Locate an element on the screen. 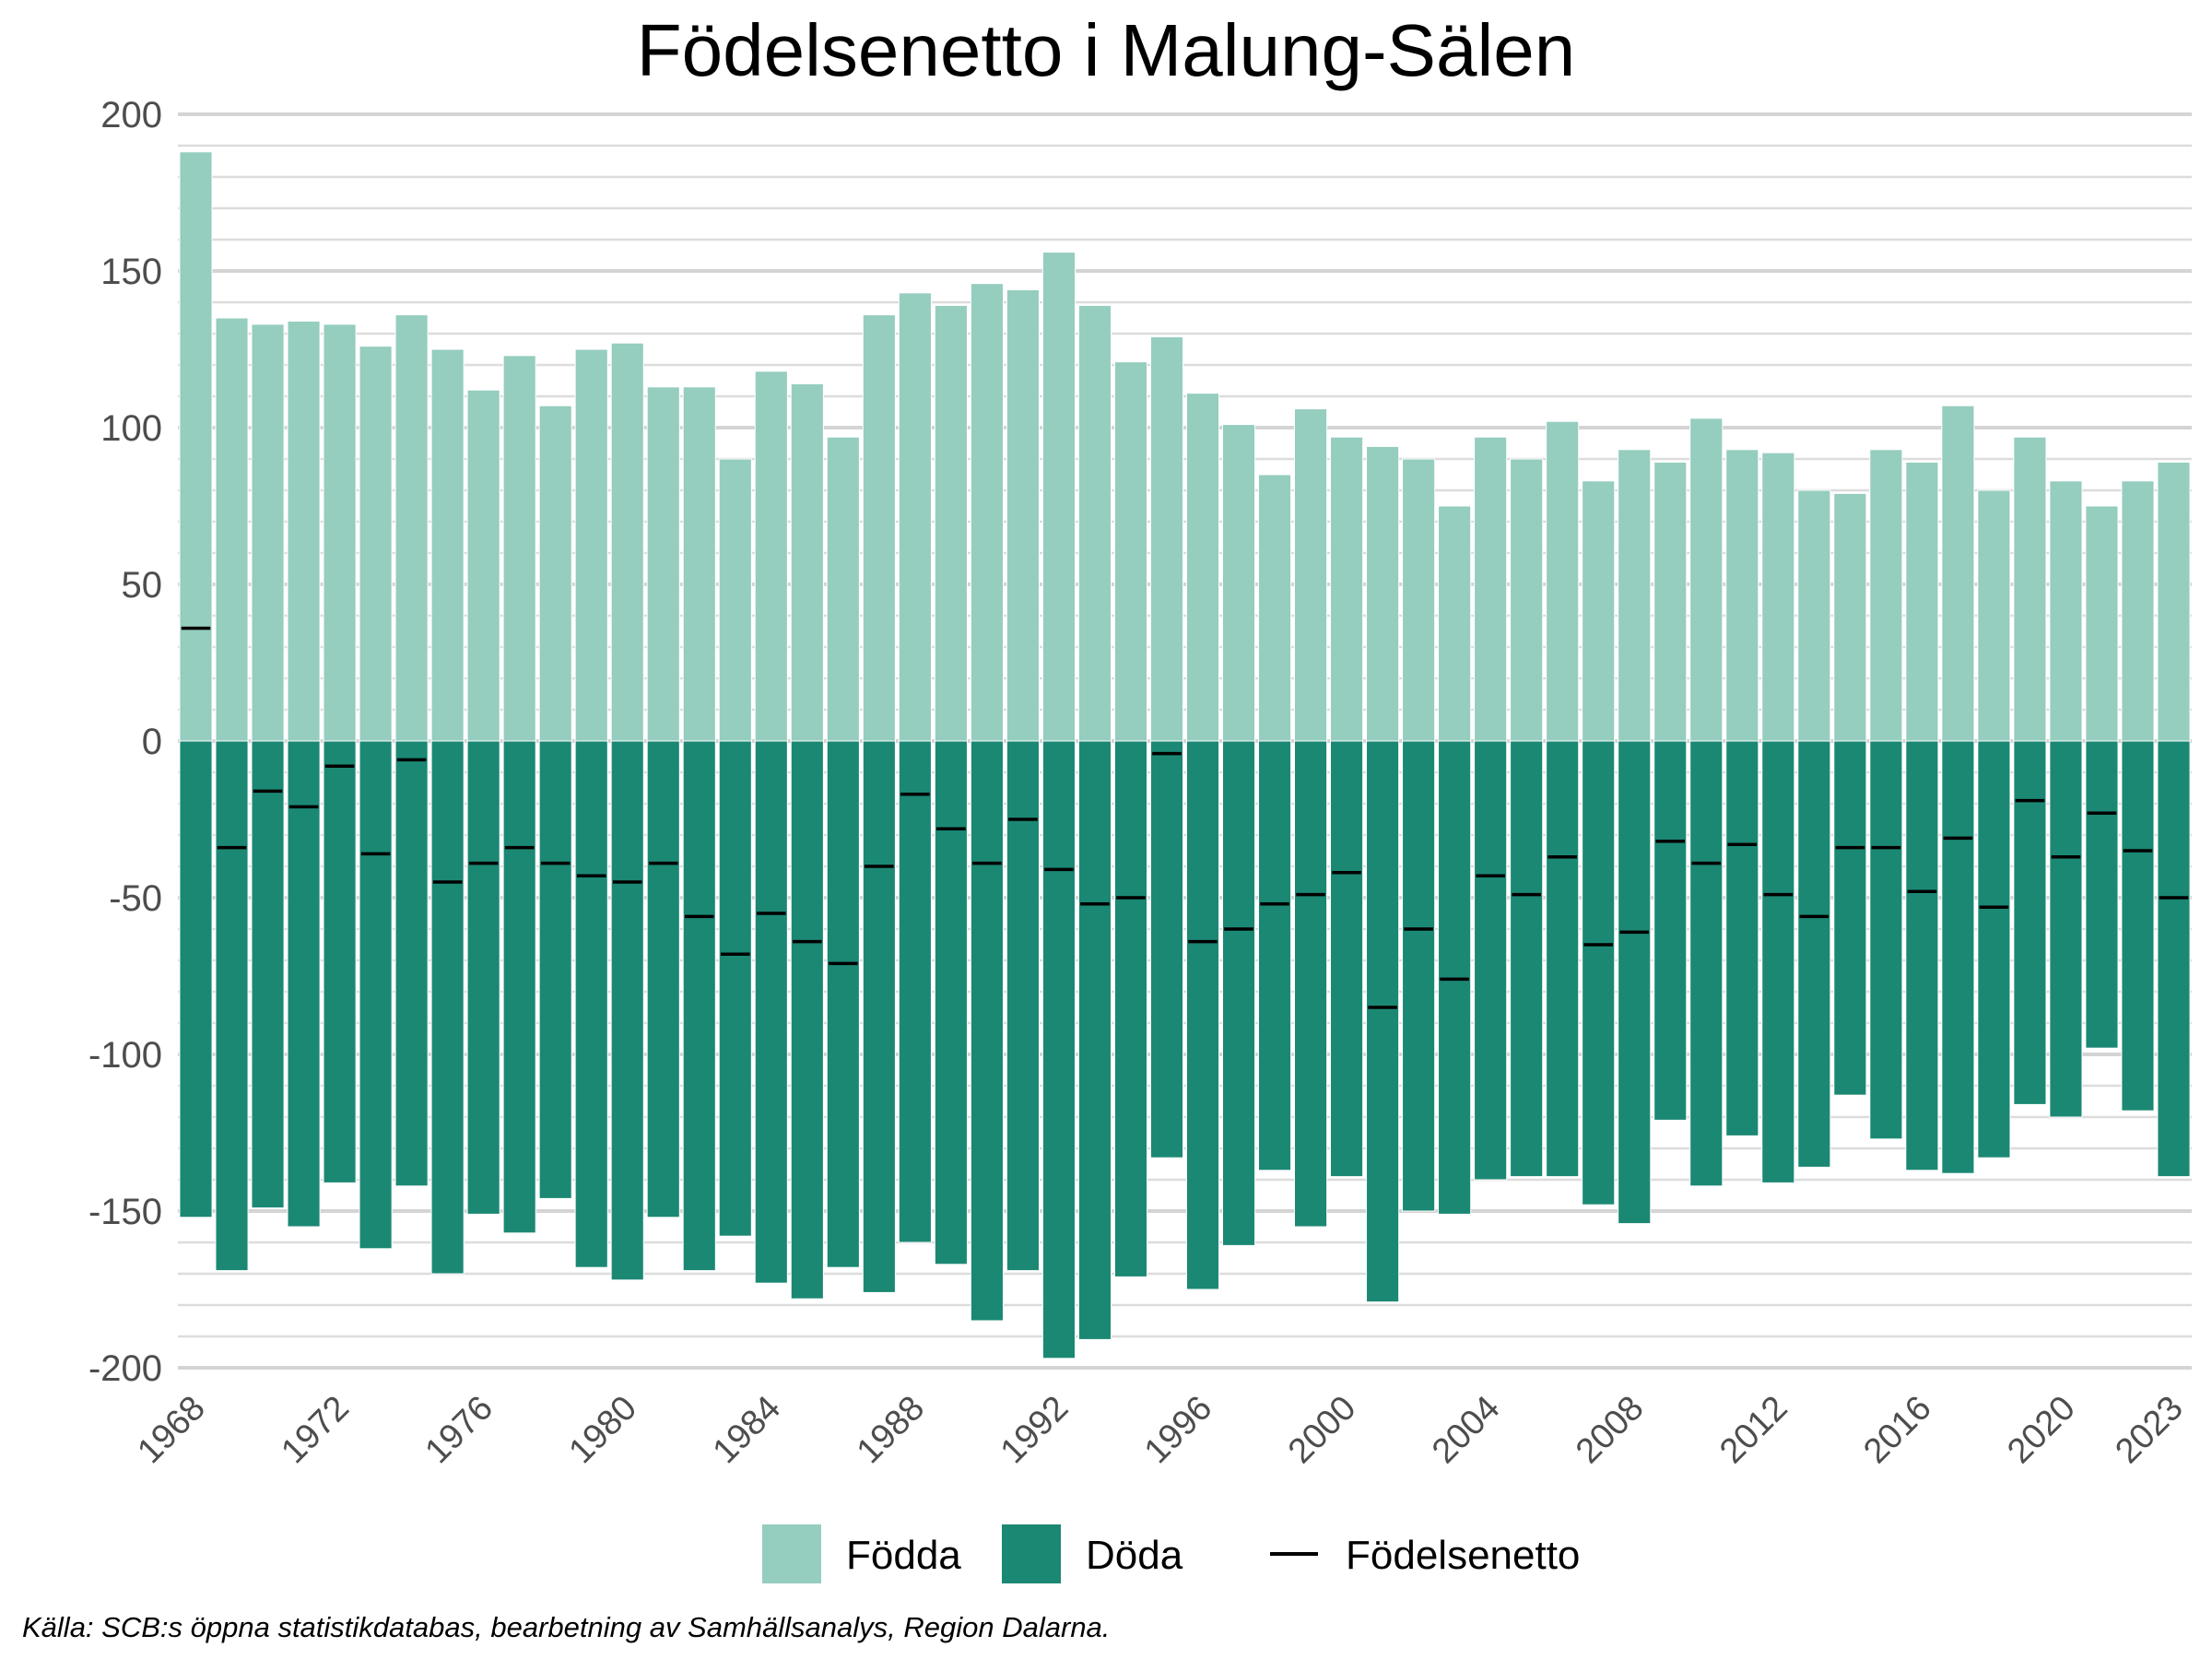 Image resolution: width=2212 pixels, height=1659 pixels. legend-key-doda is located at coordinates (1031, 1553).